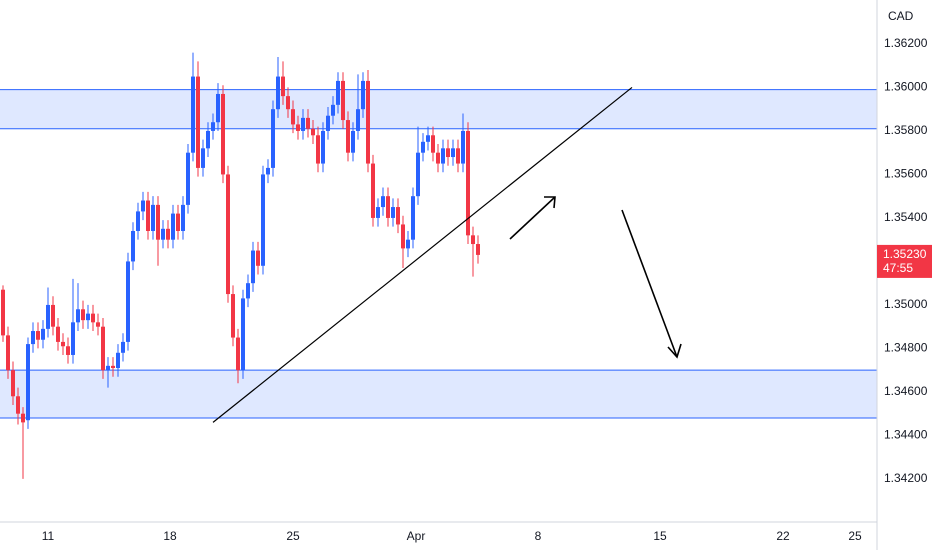 The width and height of the screenshot is (932, 550). I want to click on x-tick-label: 15, so click(660, 536).